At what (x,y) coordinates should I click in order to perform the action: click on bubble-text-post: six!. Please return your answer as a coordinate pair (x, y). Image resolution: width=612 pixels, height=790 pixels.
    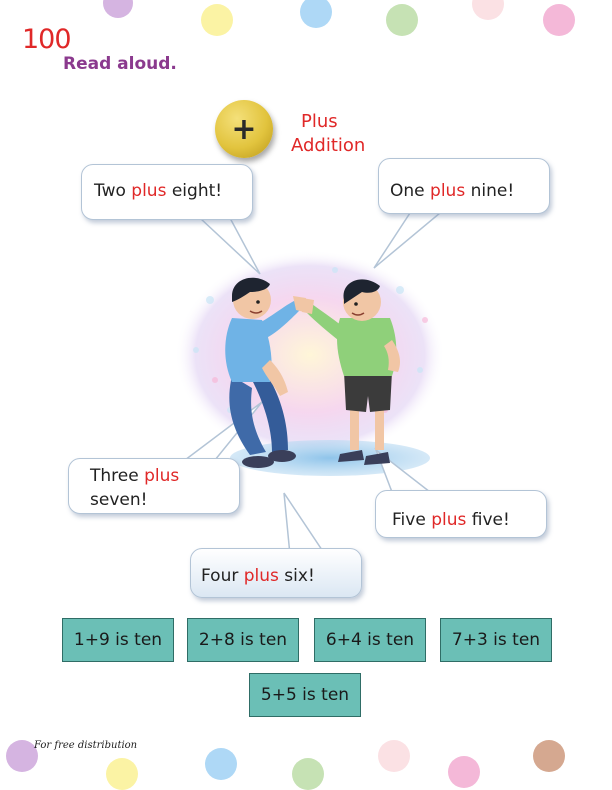
    Looking at the image, I should click on (297, 576).